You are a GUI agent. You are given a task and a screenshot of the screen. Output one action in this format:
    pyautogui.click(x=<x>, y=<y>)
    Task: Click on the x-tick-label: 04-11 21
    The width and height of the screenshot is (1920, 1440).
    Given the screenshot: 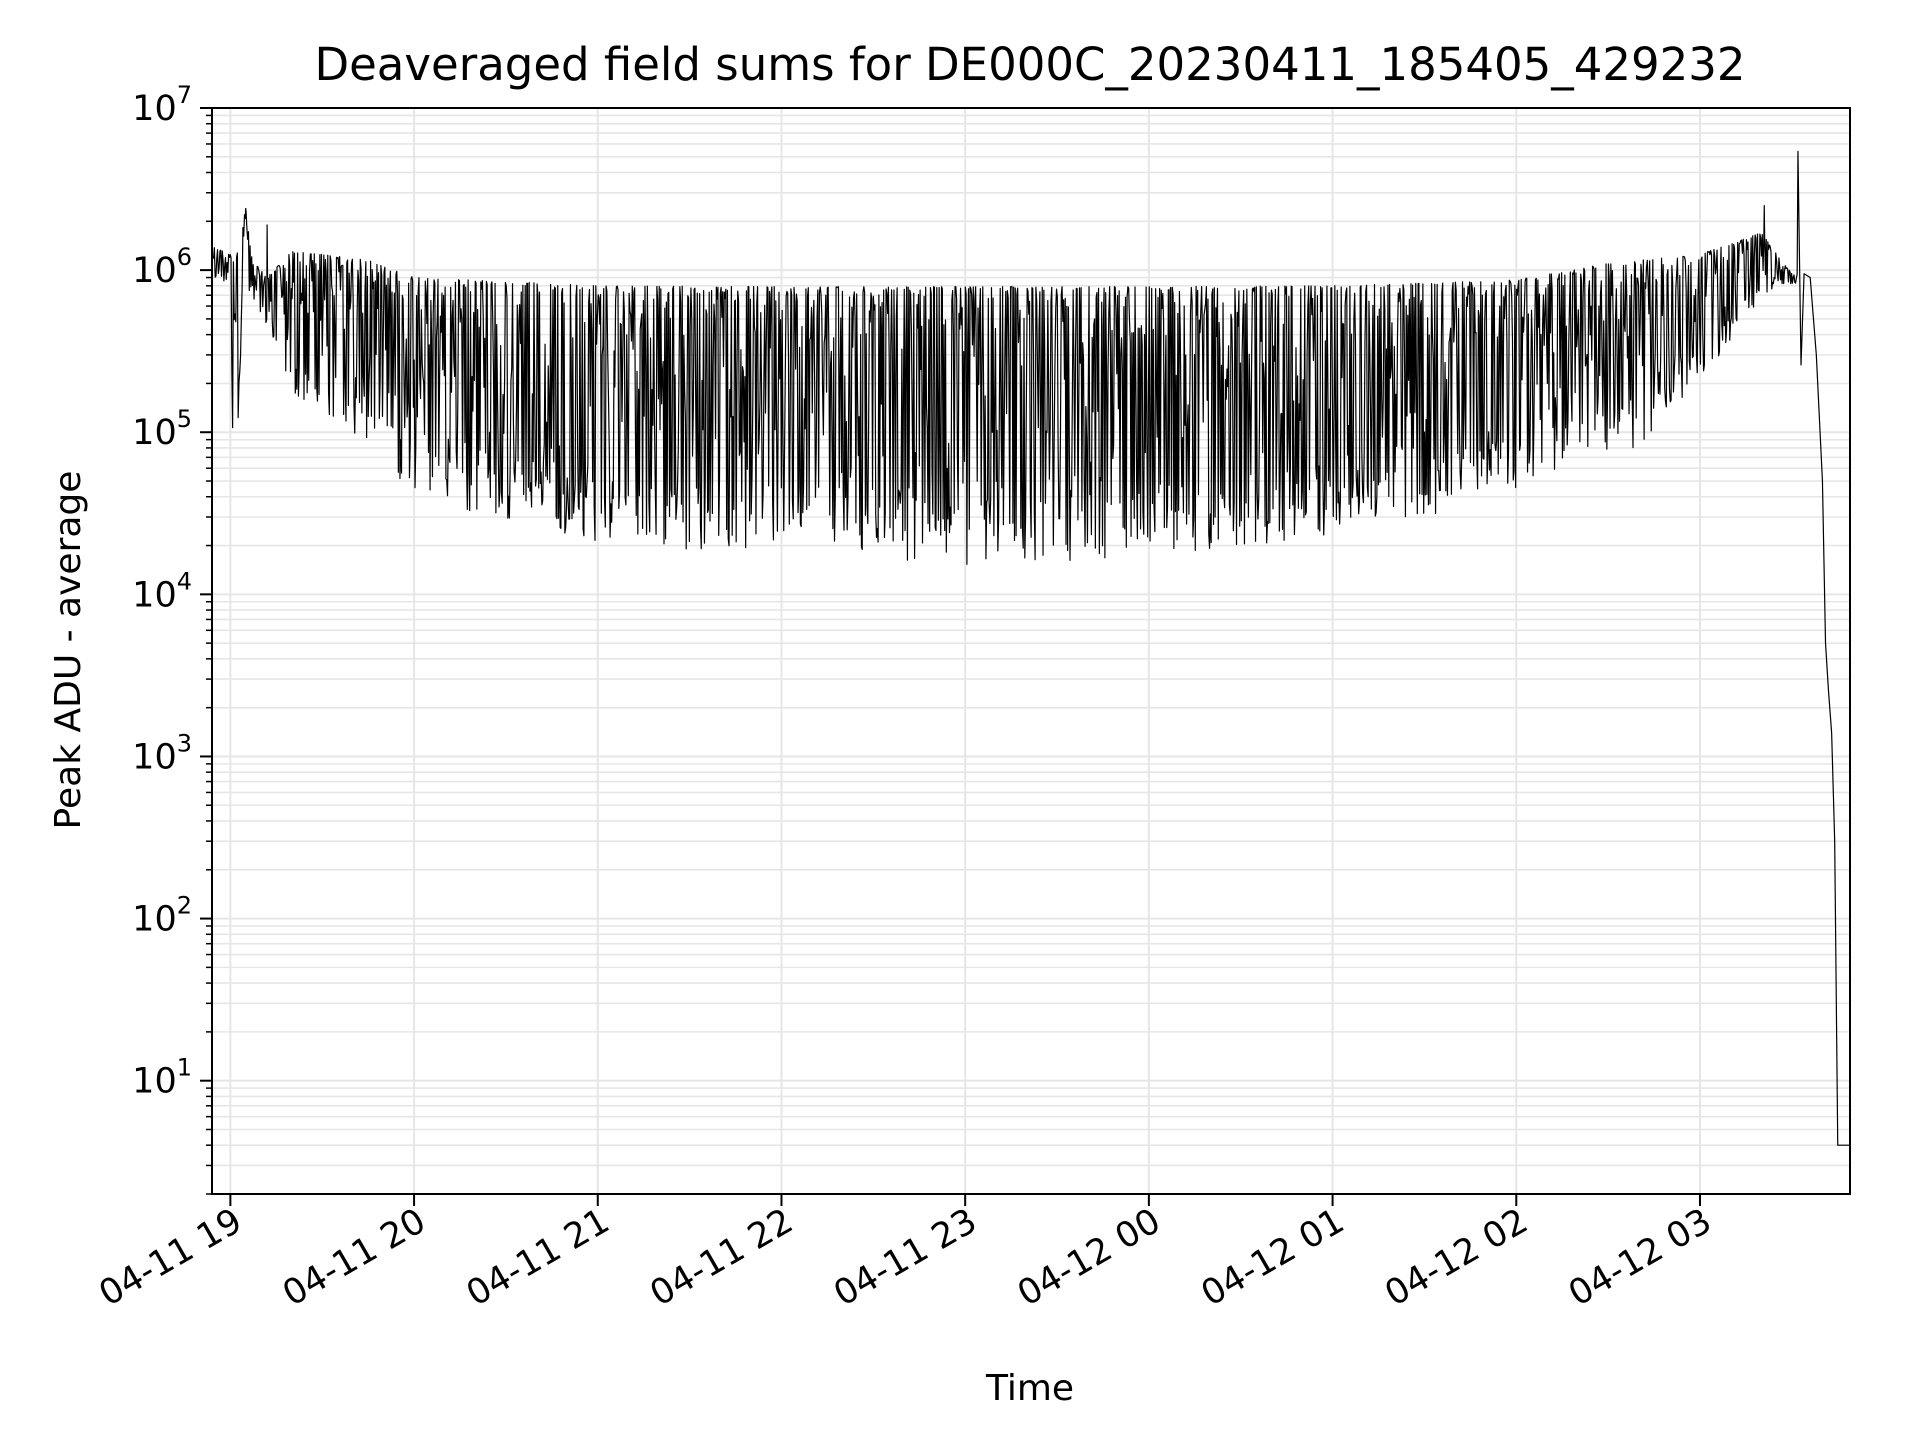 What is the action you would take?
    pyautogui.click(x=538, y=1257)
    